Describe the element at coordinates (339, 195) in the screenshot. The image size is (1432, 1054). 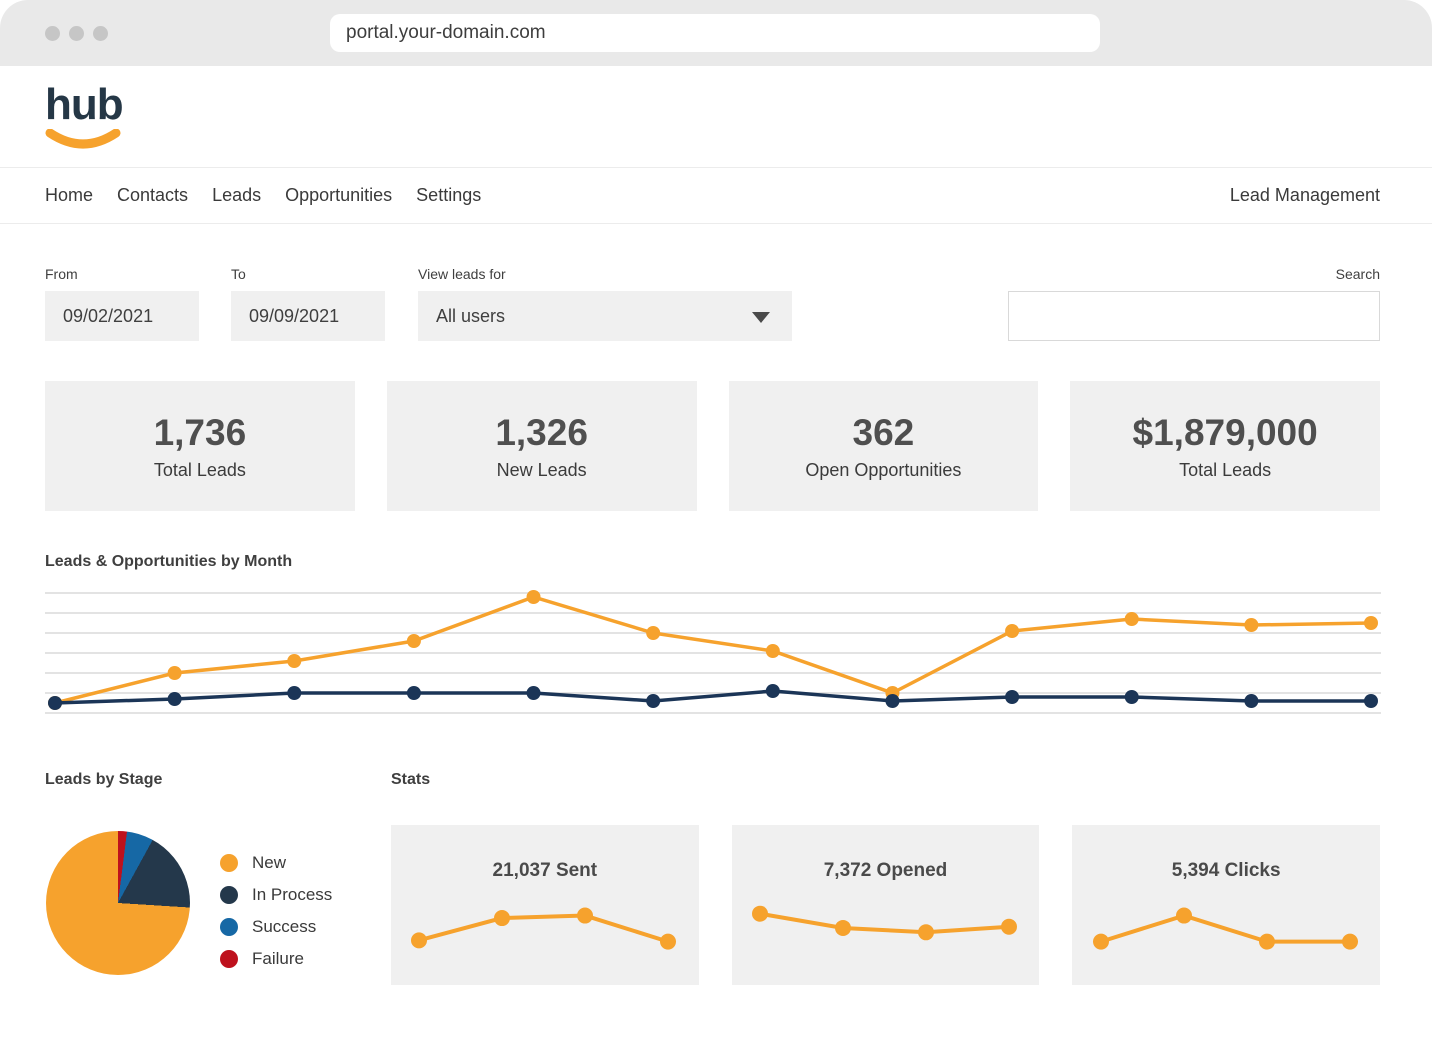
I see `nav-item-opportunities: Opportunities` at that location.